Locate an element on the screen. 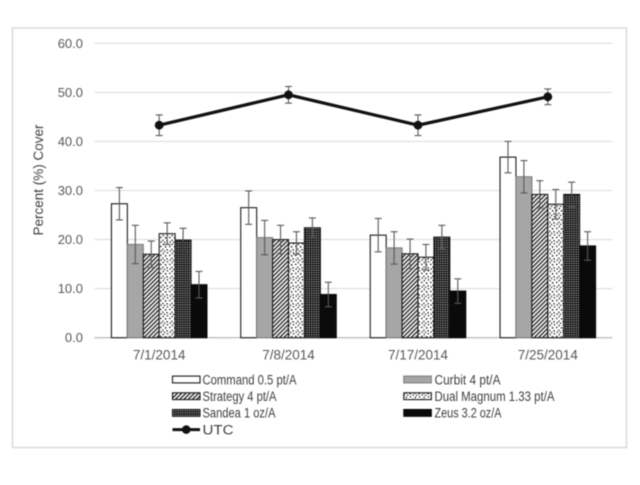  svg-text: 60.0 is located at coordinates (70, 43).